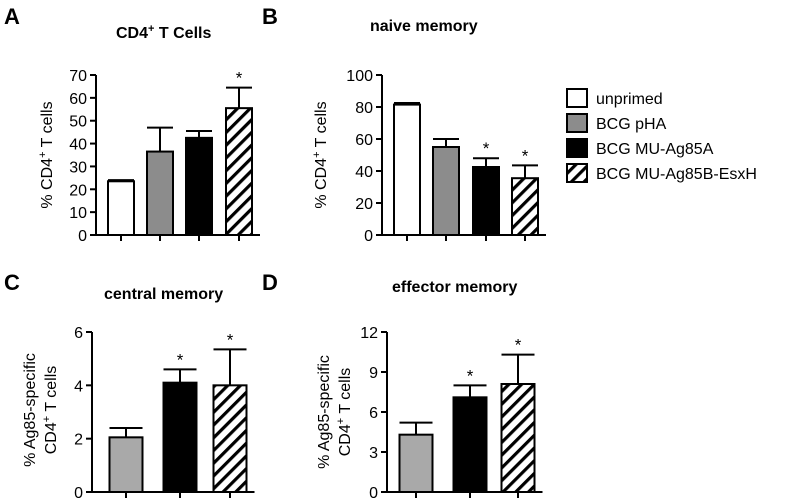  Describe the element at coordinates (486, 148) in the screenshot. I see `panel-b-significance-star-2: *` at that location.